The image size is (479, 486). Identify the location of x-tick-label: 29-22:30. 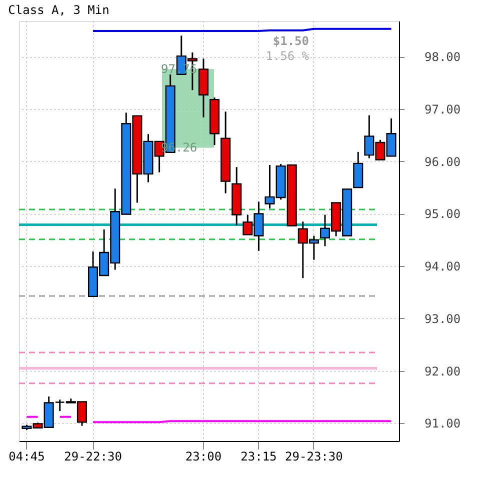
(93, 457).